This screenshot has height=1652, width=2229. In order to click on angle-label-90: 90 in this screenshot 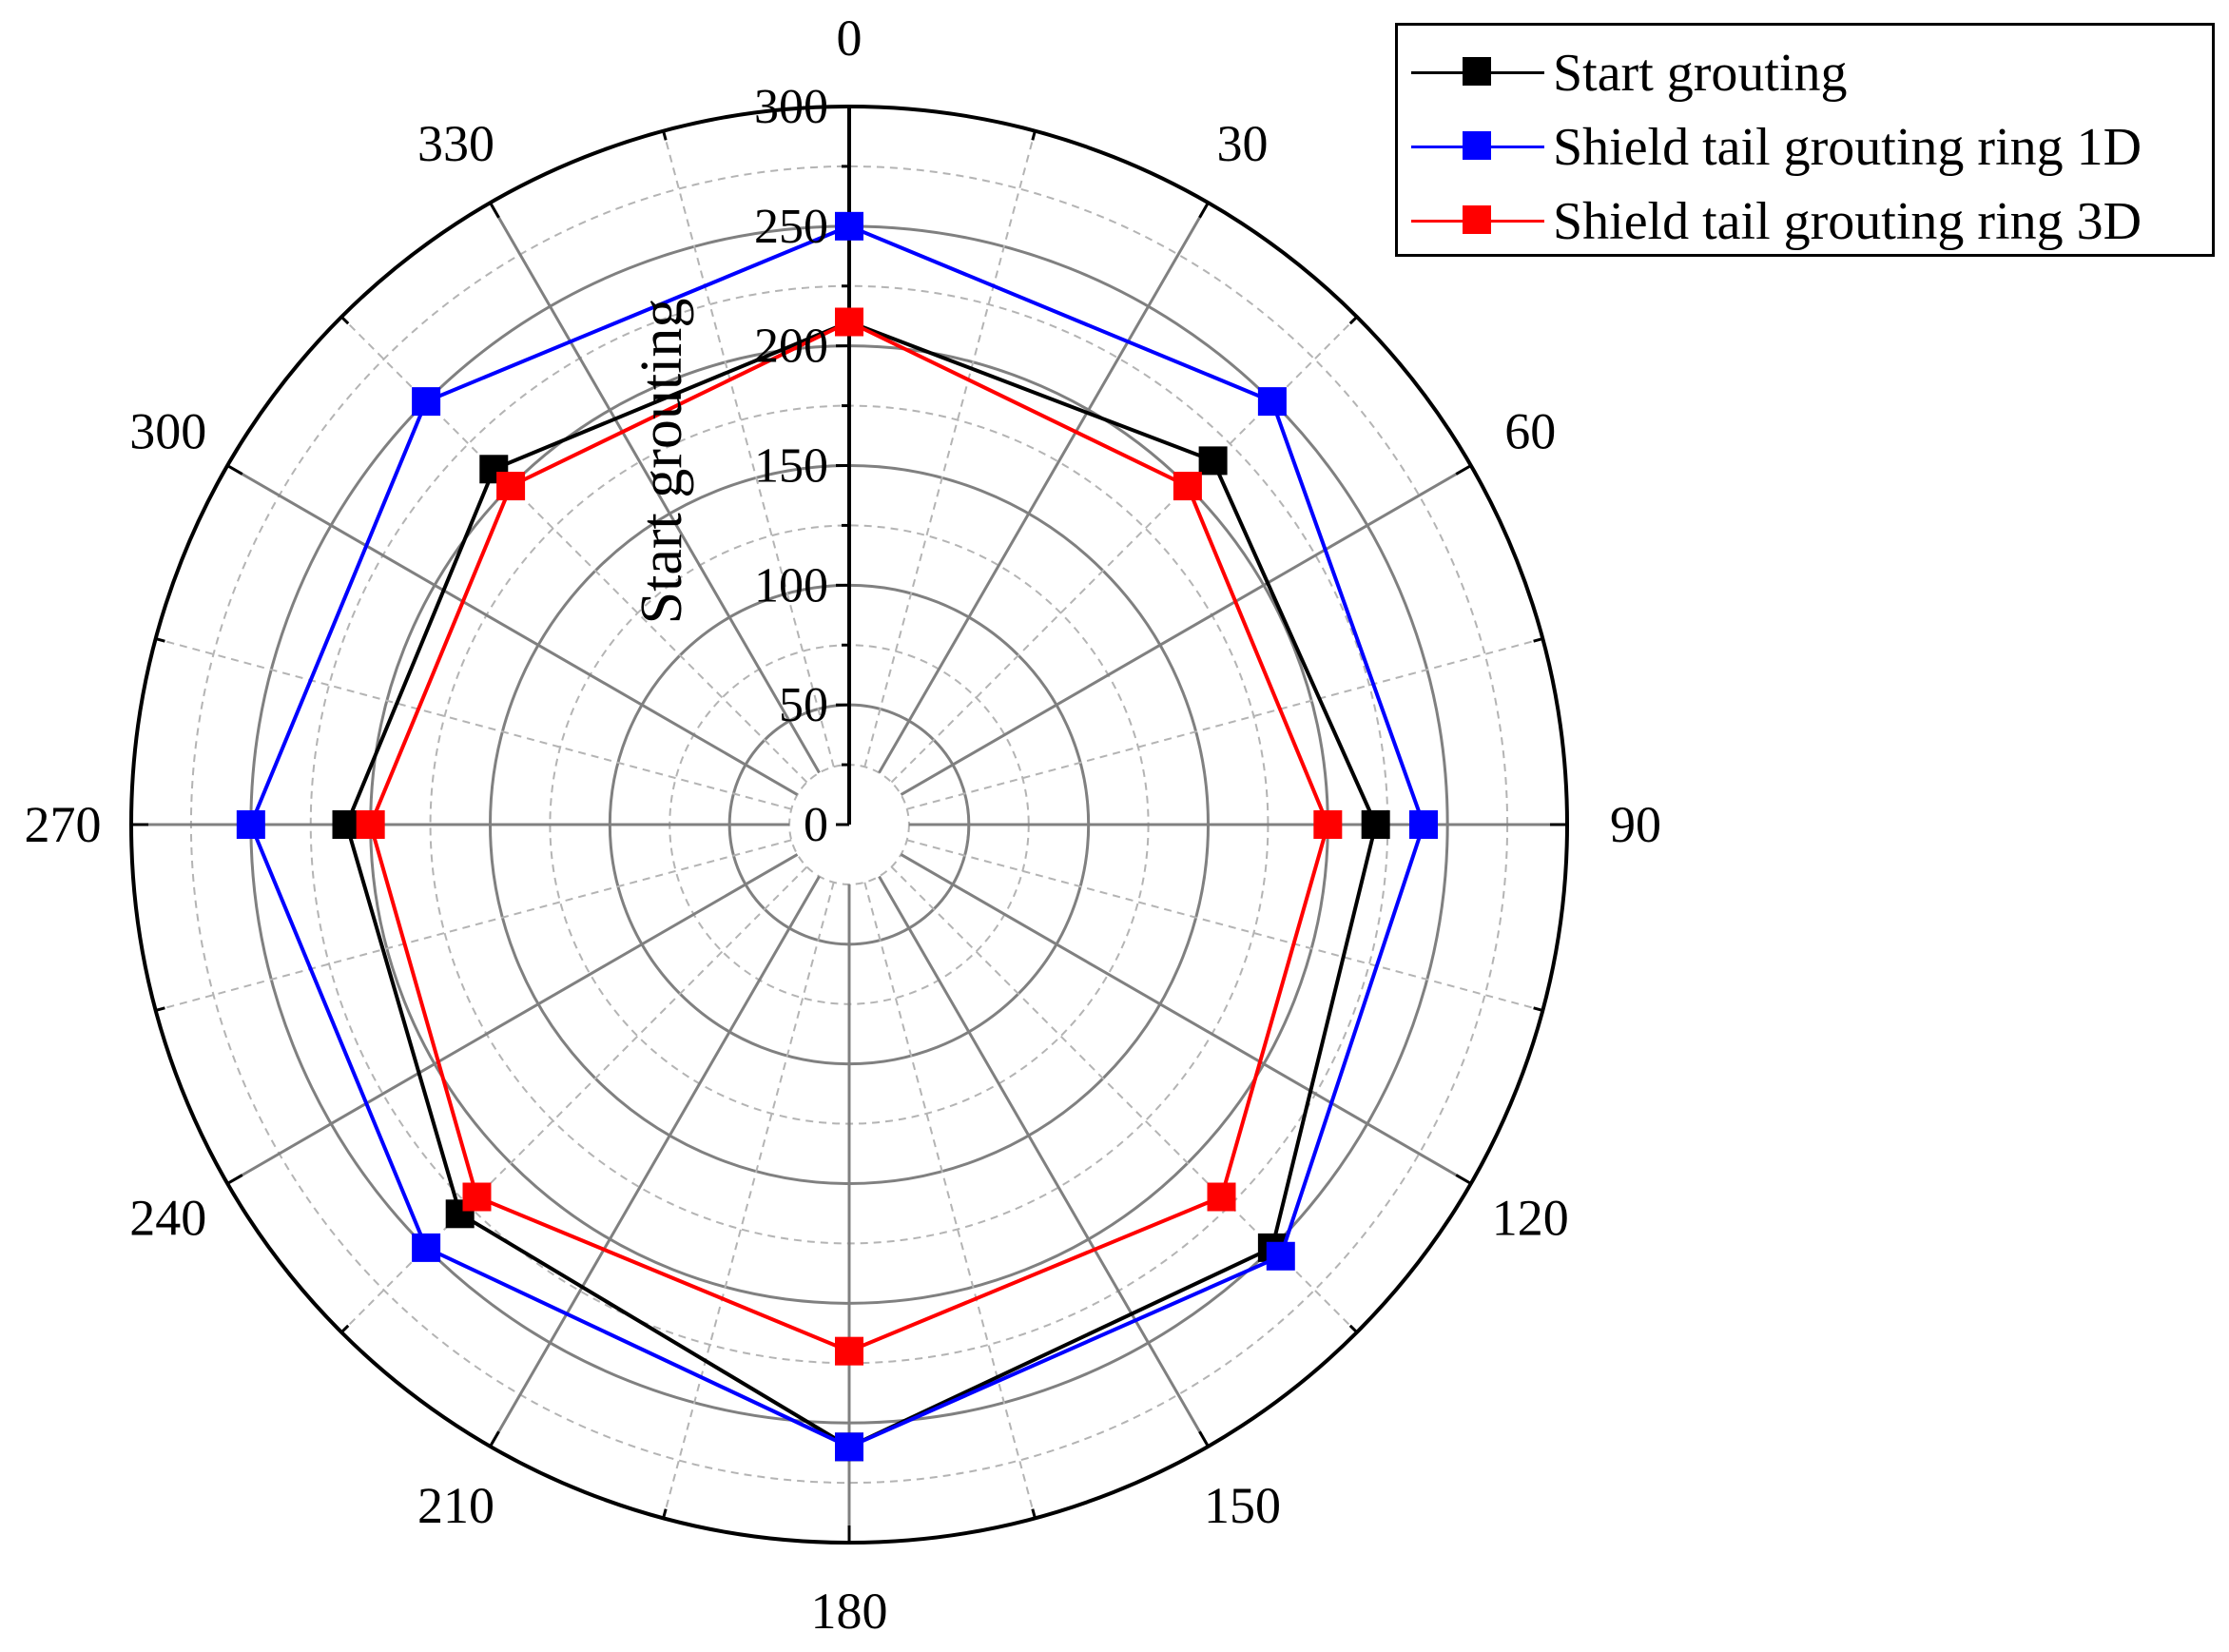, I will do `click(1635, 824)`.